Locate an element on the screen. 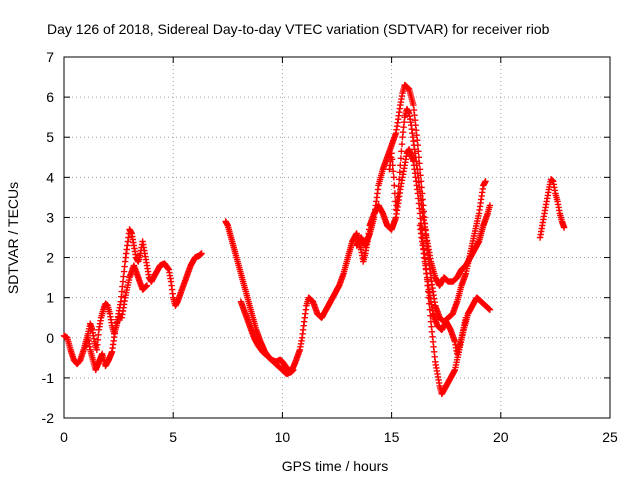 This screenshot has height=480, width=640. y-tick-label: 2 is located at coordinates (50, 258).